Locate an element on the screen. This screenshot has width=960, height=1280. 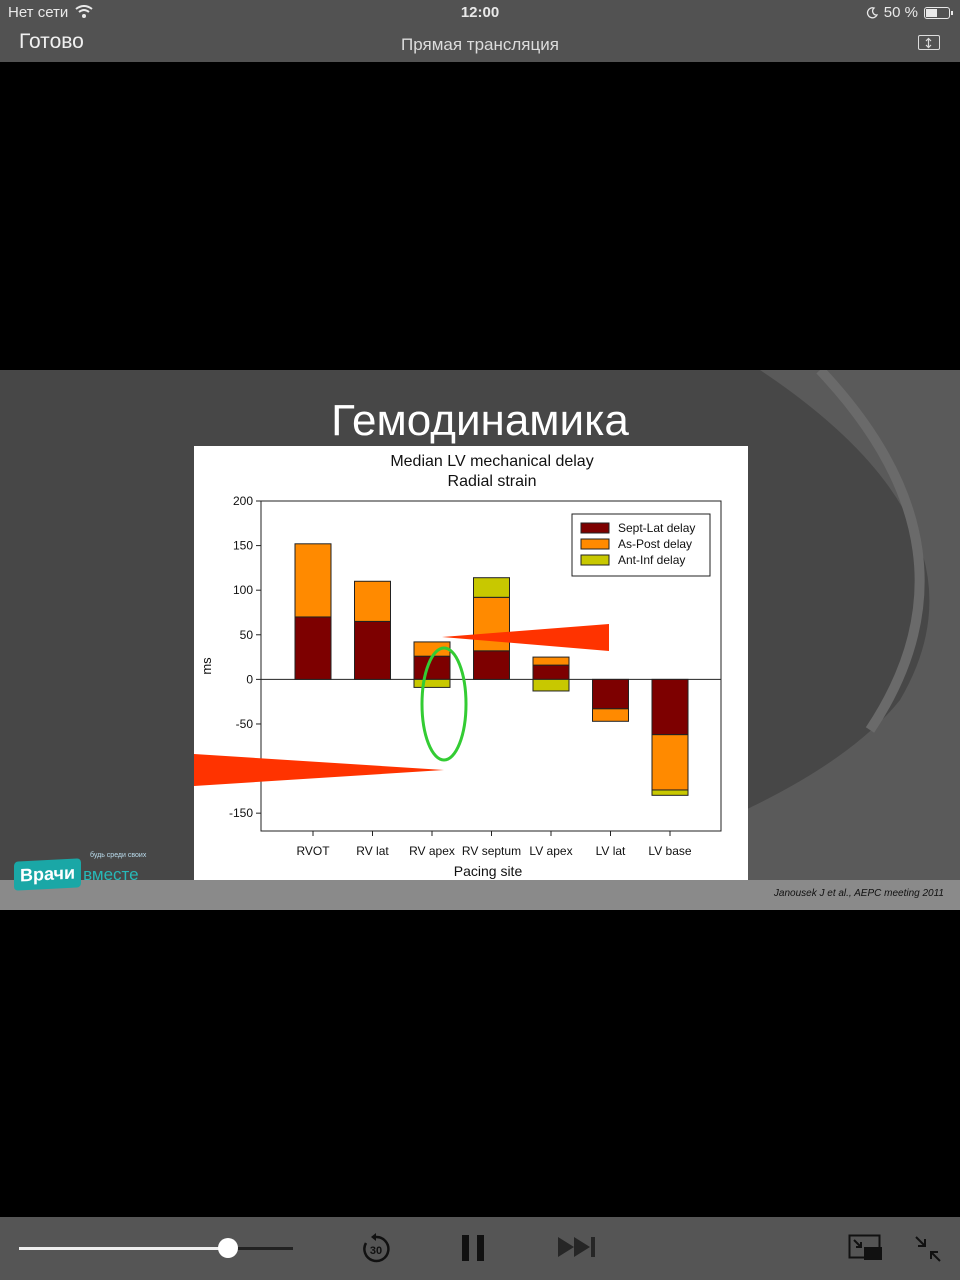
legend-label: As-Post delay is located at coordinates (655, 544).